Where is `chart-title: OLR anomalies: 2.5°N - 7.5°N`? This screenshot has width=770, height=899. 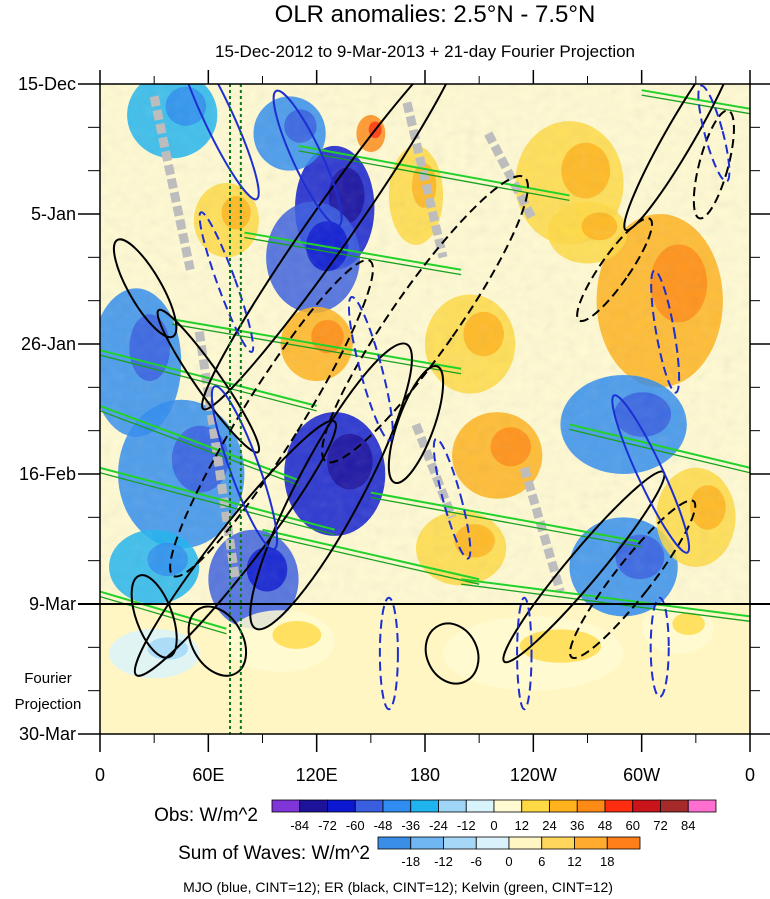
chart-title: OLR anomalies: 2.5°N - 7.5°N is located at coordinates (435, 14).